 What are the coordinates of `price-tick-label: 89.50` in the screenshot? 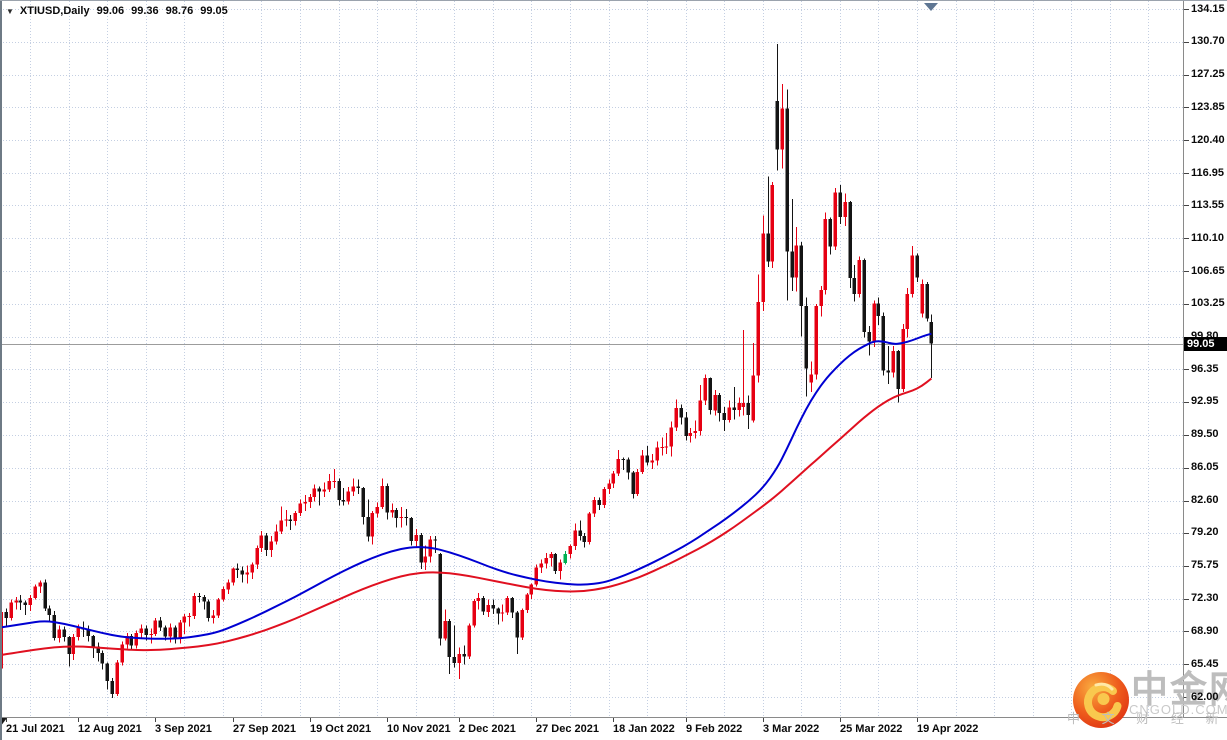 It's located at (1205, 434).